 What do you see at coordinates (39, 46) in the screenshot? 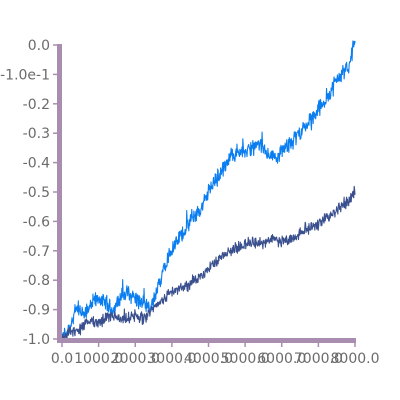
I see `y-tick-label: 0.0` at bounding box center [39, 46].